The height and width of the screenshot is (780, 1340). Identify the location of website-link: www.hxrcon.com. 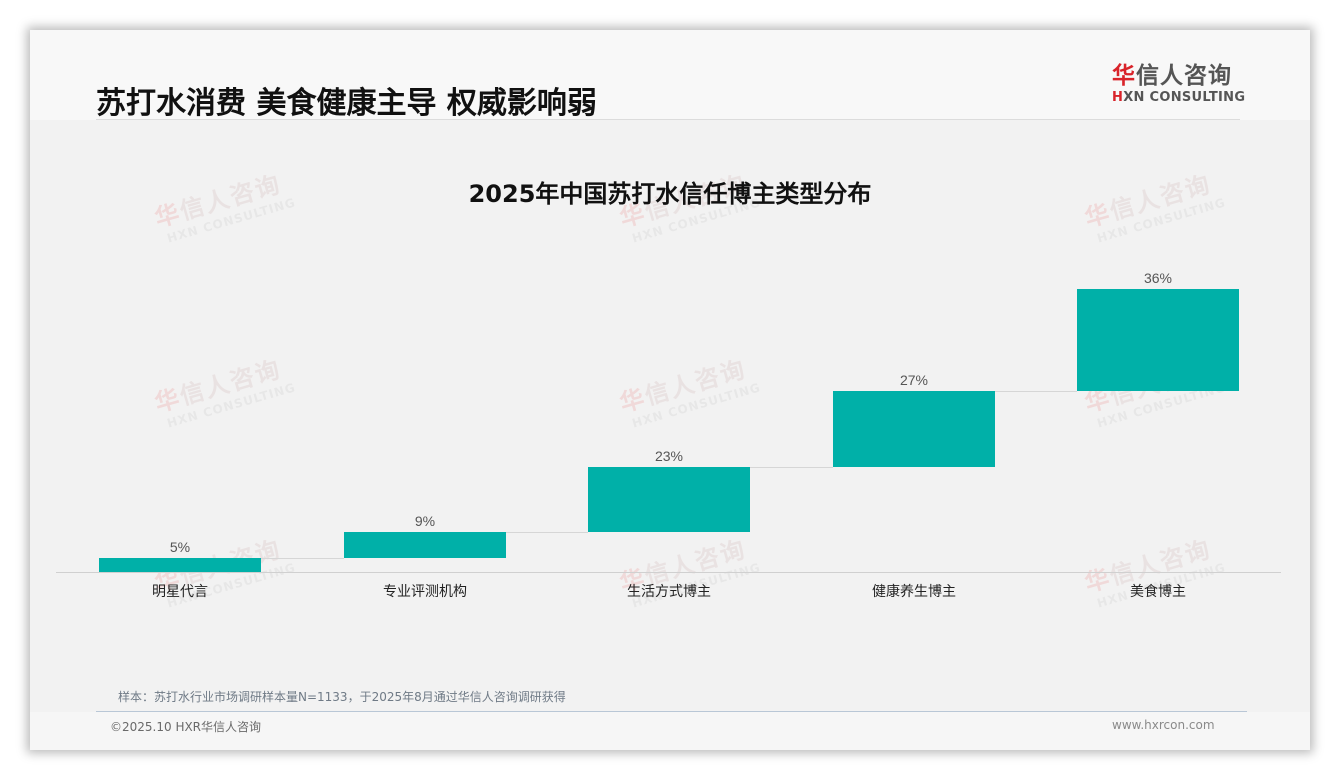
(1163, 725).